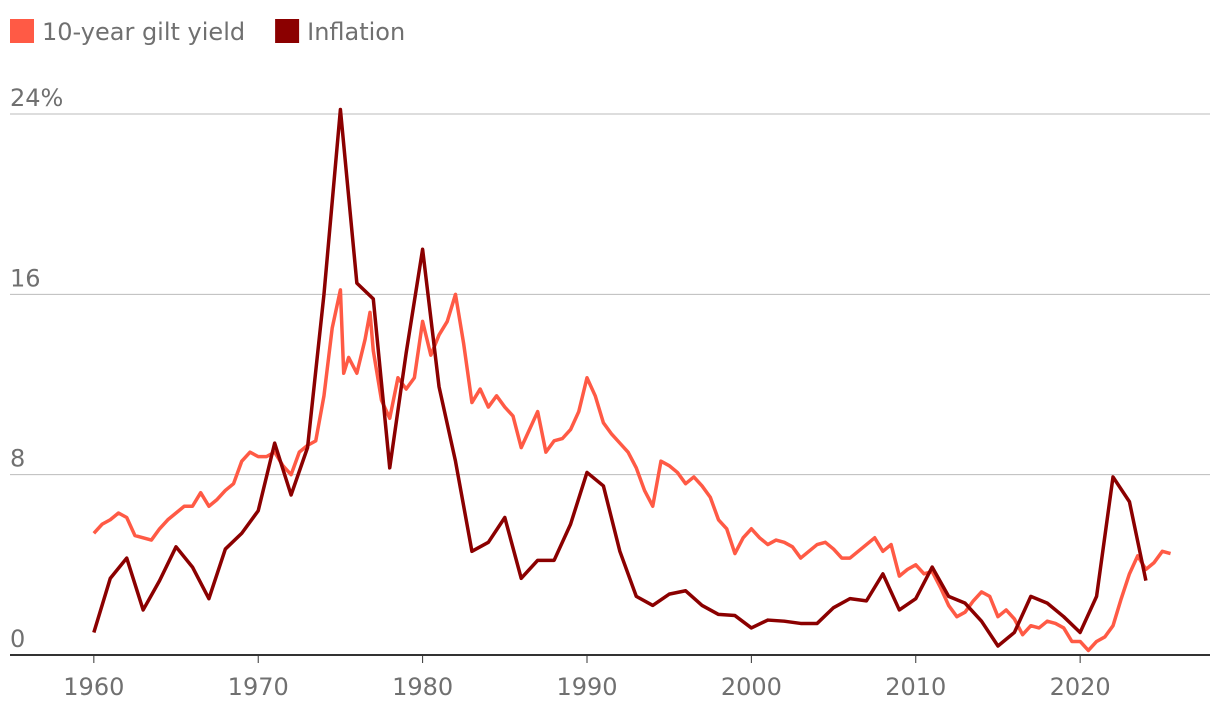 This screenshot has width=1220, height=716. What do you see at coordinates (586, 687) in the screenshot?
I see `x-tick-label: 1990` at bounding box center [586, 687].